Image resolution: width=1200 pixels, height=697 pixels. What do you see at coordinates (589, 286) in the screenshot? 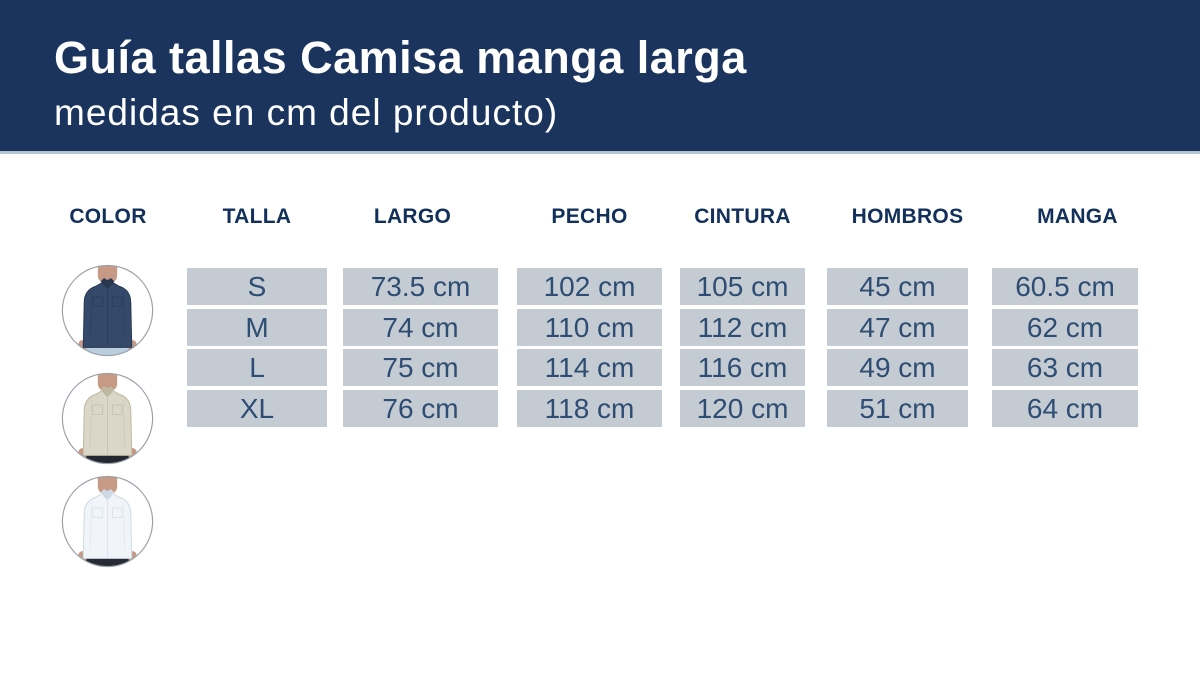
I see `cell-size-s-pecho: 102 cm` at bounding box center [589, 286].